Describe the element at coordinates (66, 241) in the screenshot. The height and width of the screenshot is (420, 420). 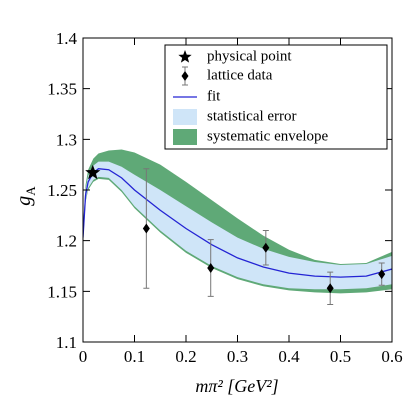
I see `y-tick-label: 1.2` at that location.